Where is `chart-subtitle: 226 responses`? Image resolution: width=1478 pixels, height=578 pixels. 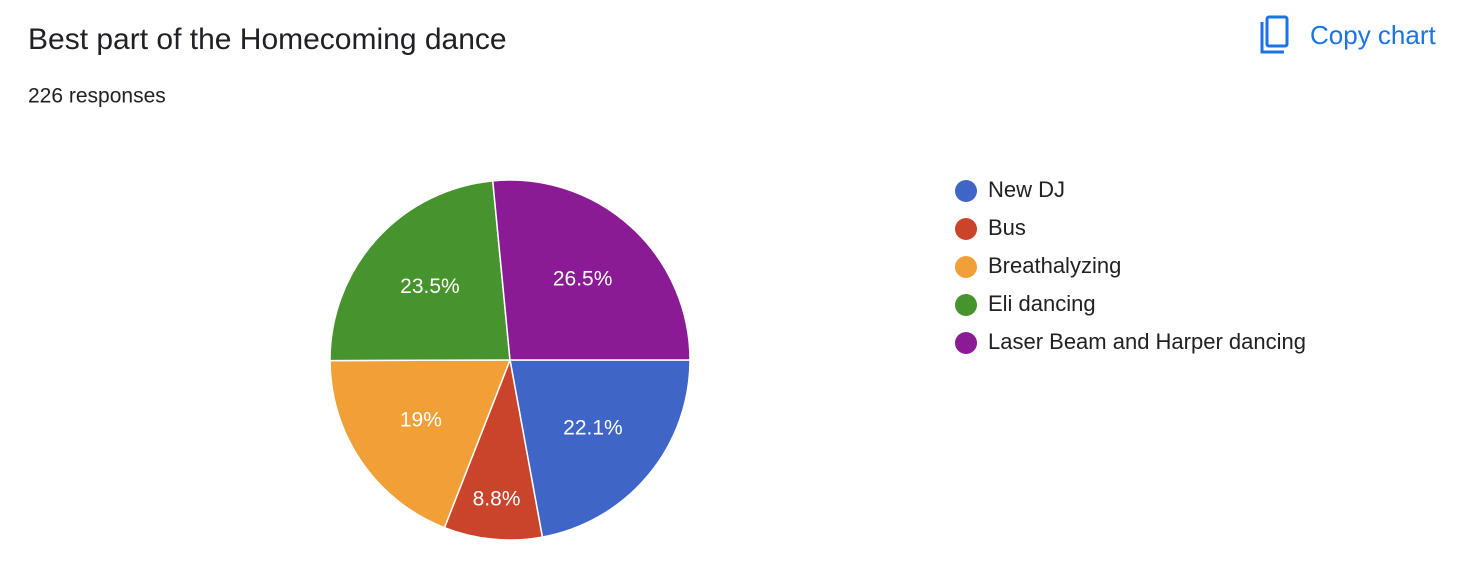 chart-subtitle: 226 responses is located at coordinates (97, 96).